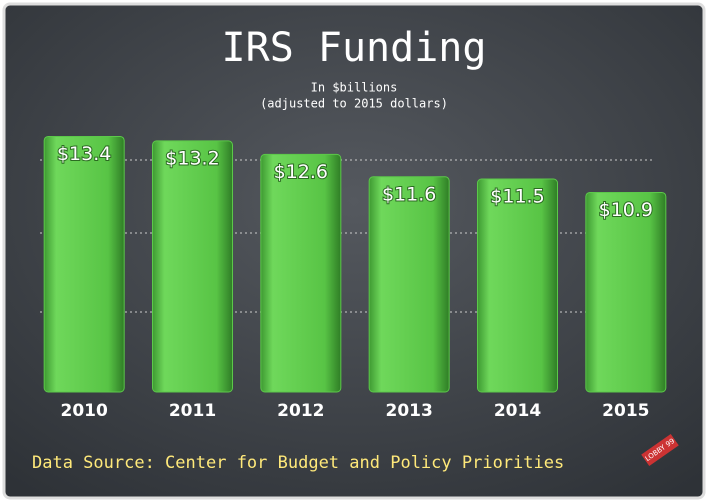  Describe the element at coordinates (301, 172) in the screenshot. I see `value-label: $12.6` at that location.